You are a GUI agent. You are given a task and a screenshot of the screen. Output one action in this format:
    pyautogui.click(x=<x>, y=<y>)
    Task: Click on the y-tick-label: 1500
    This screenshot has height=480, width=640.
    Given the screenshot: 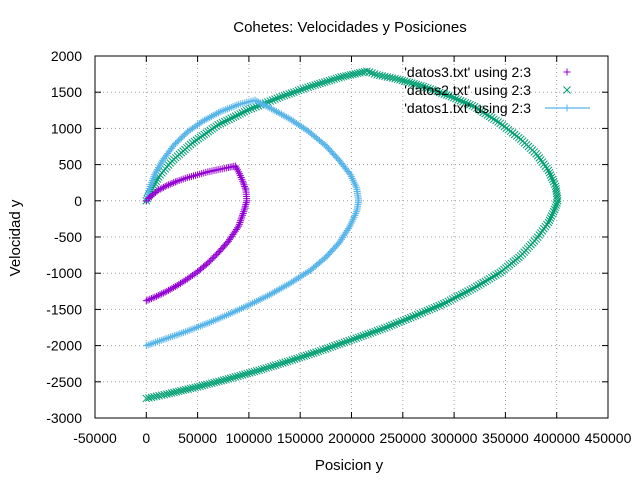 What is the action you would take?
    pyautogui.click(x=66, y=92)
    